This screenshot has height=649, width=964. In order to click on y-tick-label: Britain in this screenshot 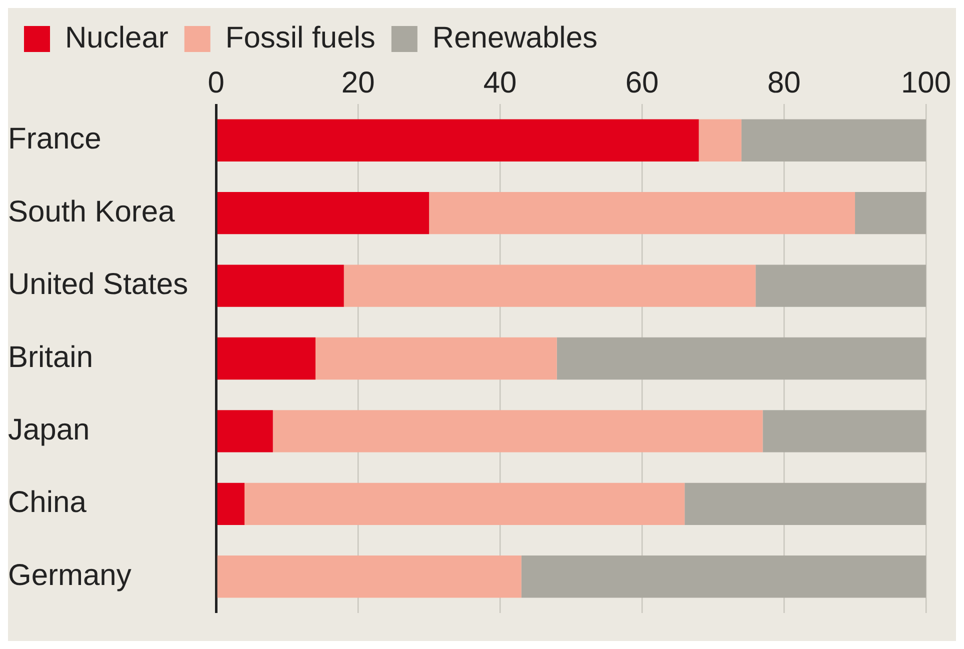, I will do `click(51, 357)`.